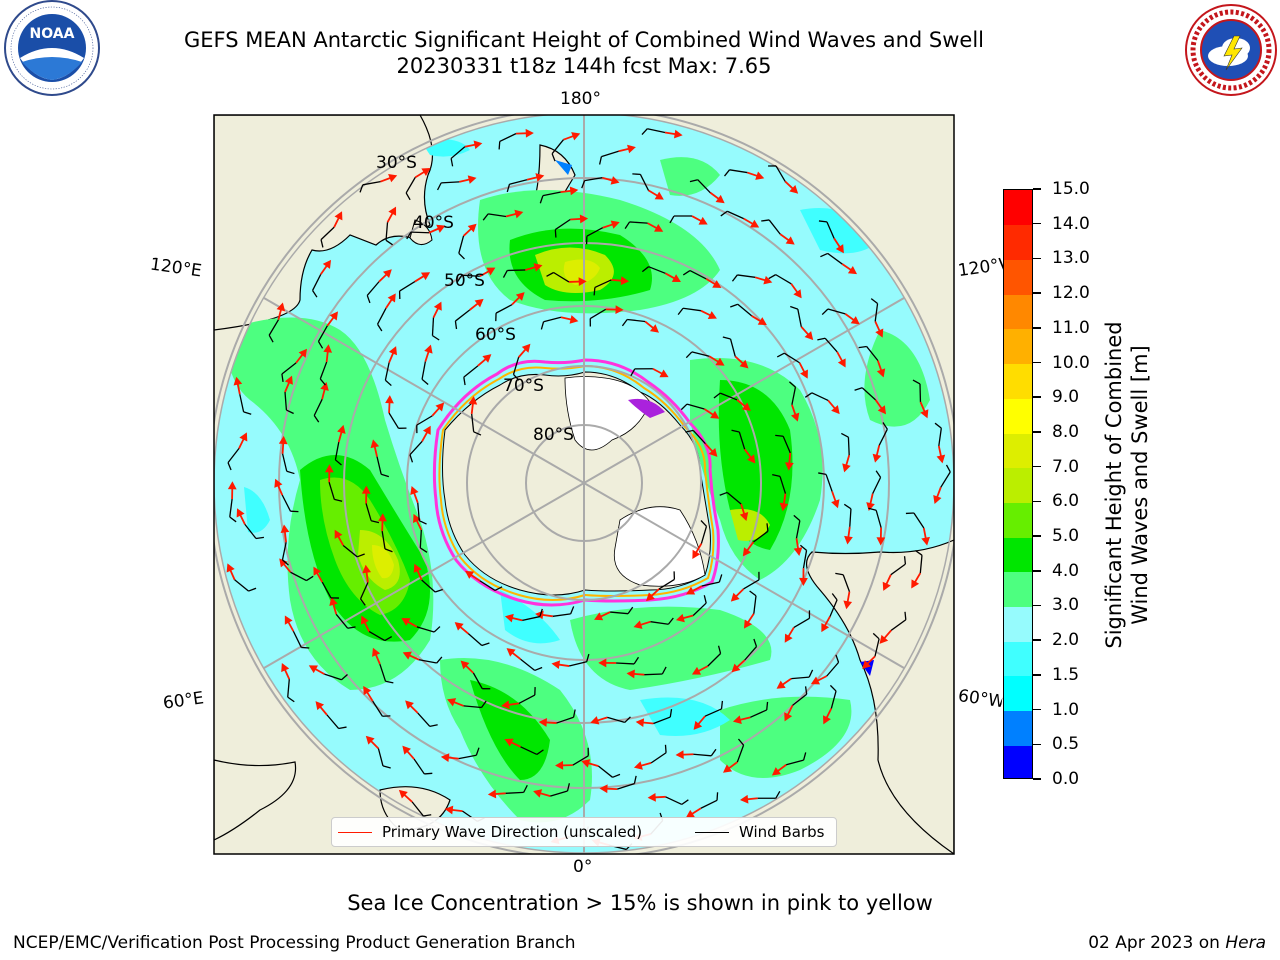 This screenshot has height=960, width=1280. I want to click on colorbar-tick-label: 3.0, so click(1066, 605).